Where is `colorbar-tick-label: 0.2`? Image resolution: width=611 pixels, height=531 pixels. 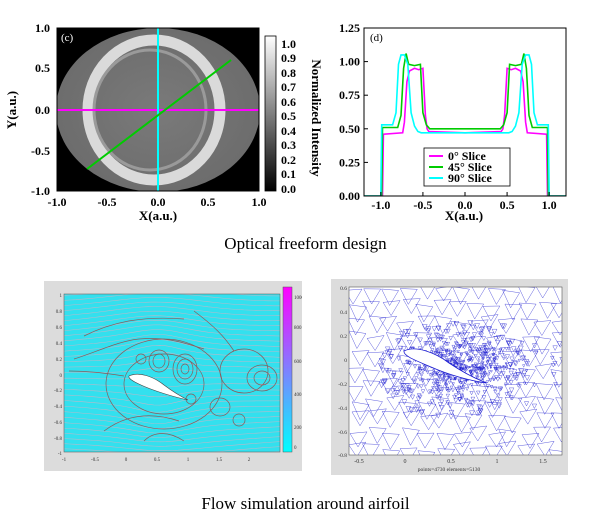 colorbar-tick-label: 0.2 is located at coordinates (288, 160).